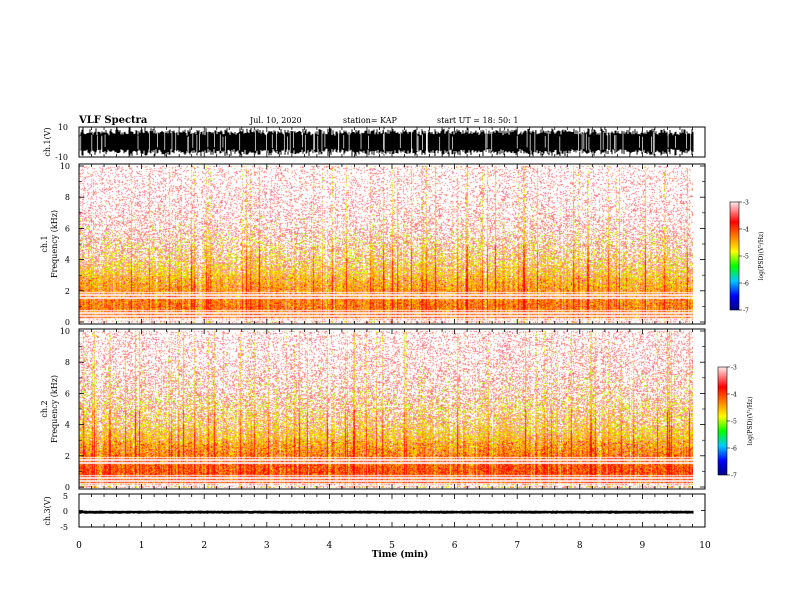 The width and height of the screenshot is (792, 612). What do you see at coordinates (761, 256) in the screenshot?
I see `ch1-colorbar-label: log(PSD)(V²/Hz)` at bounding box center [761, 256].